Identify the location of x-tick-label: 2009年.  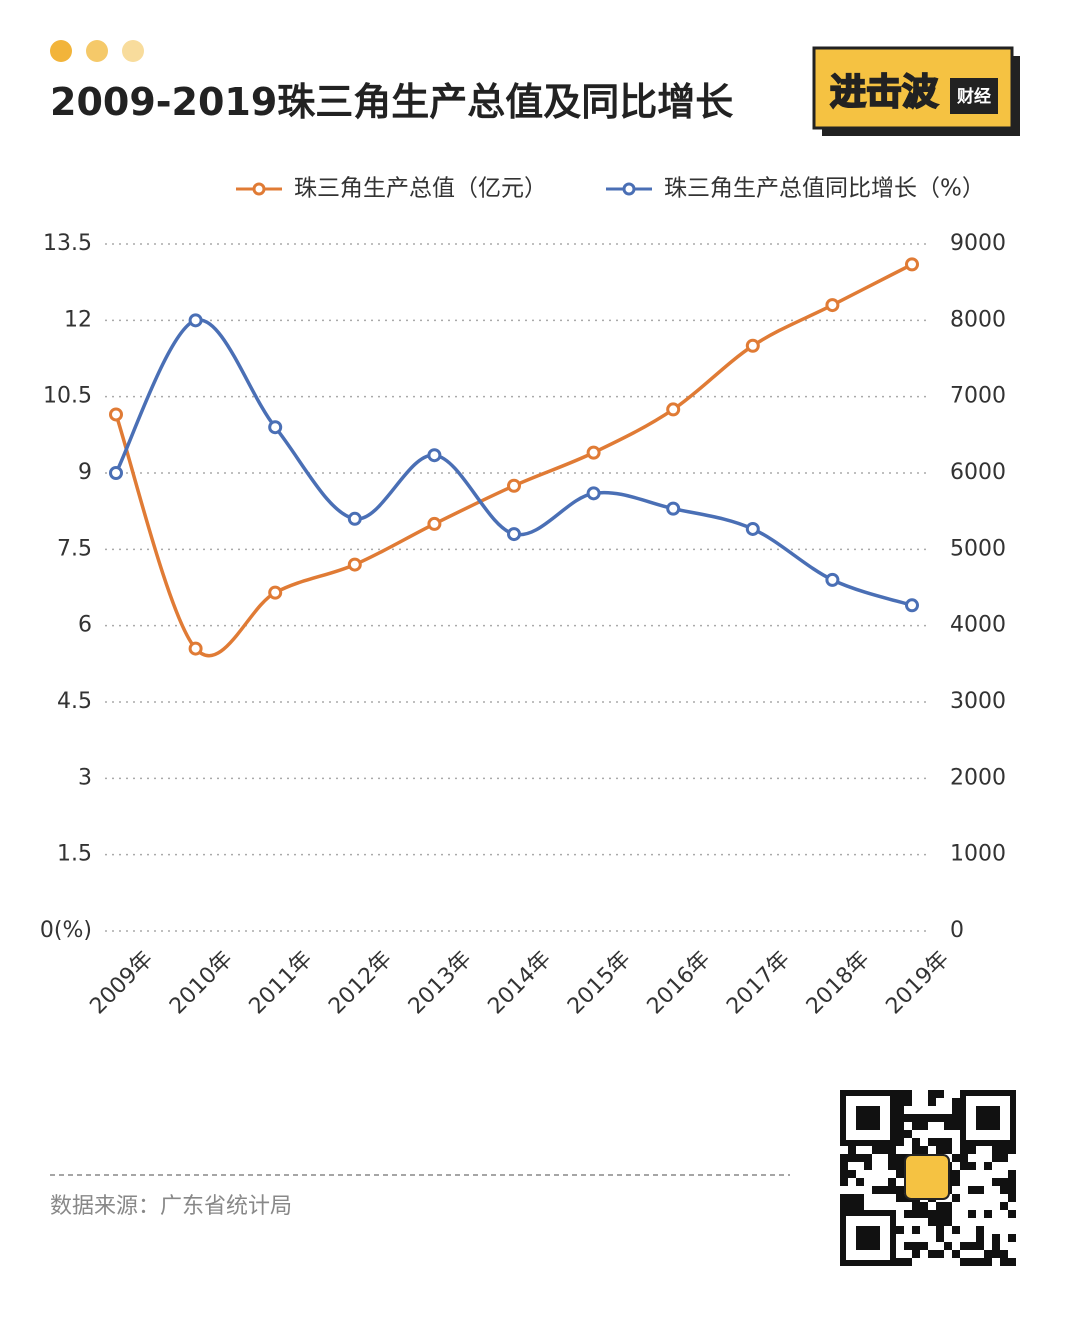
(121, 983).